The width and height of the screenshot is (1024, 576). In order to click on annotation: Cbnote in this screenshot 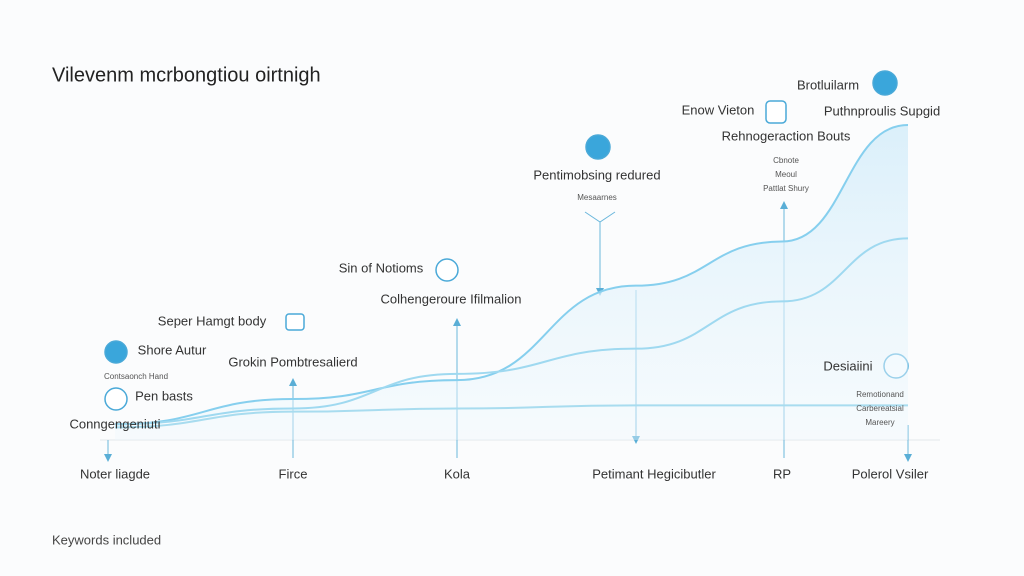, I will do `click(786, 160)`.